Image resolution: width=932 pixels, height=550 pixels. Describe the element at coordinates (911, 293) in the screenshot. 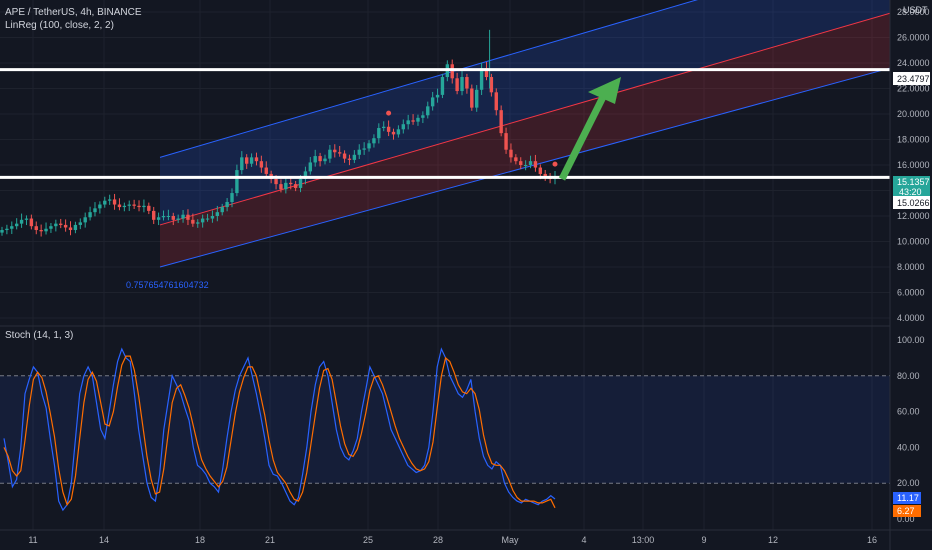

I see `price-tick-label: 6.0000` at that location.